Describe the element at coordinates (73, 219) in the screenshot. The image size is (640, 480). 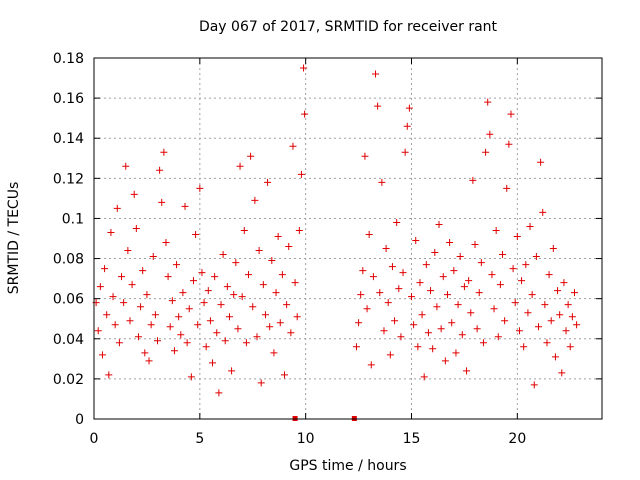
I see `y-tick-label: 0.1` at that location.